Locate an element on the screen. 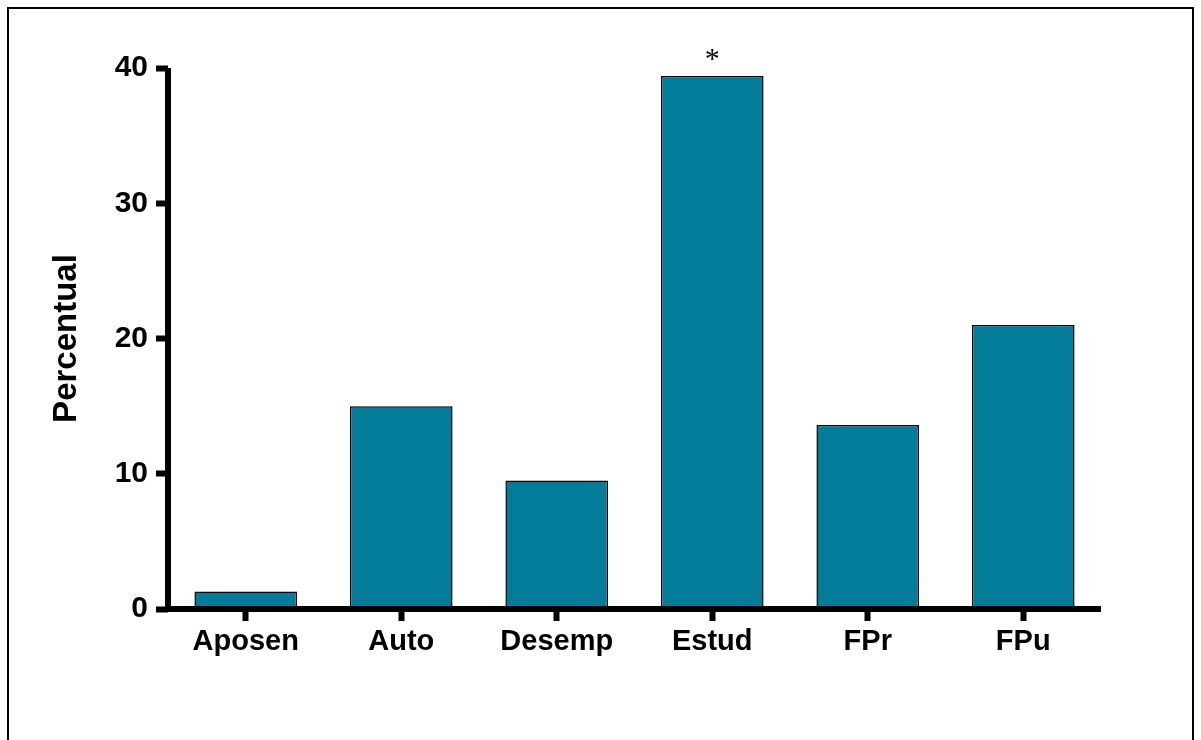  x-tick-label: Desemp is located at coordinates (557, 640).